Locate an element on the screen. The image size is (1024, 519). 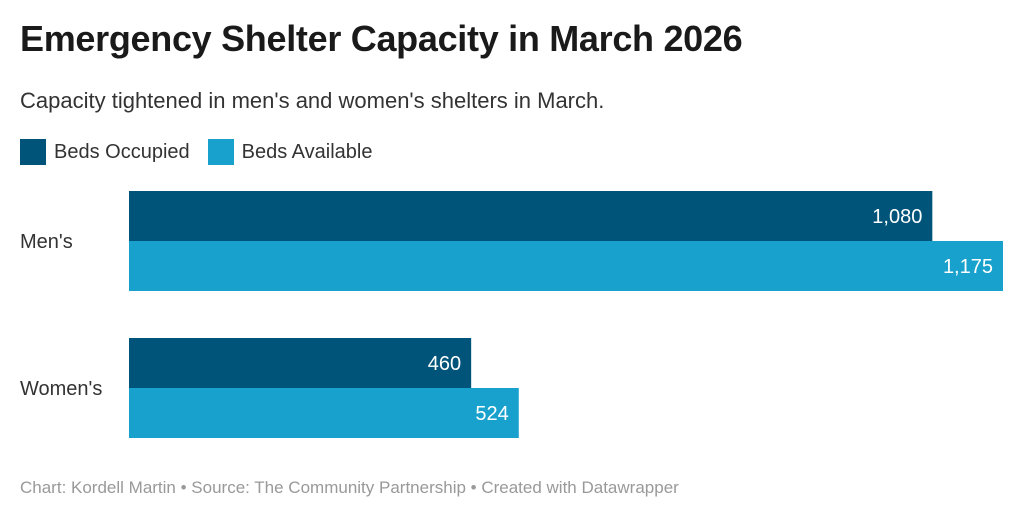
chart-title: Emergency Shelter Capacity in March 2026 is located at coordinates (381, 38).